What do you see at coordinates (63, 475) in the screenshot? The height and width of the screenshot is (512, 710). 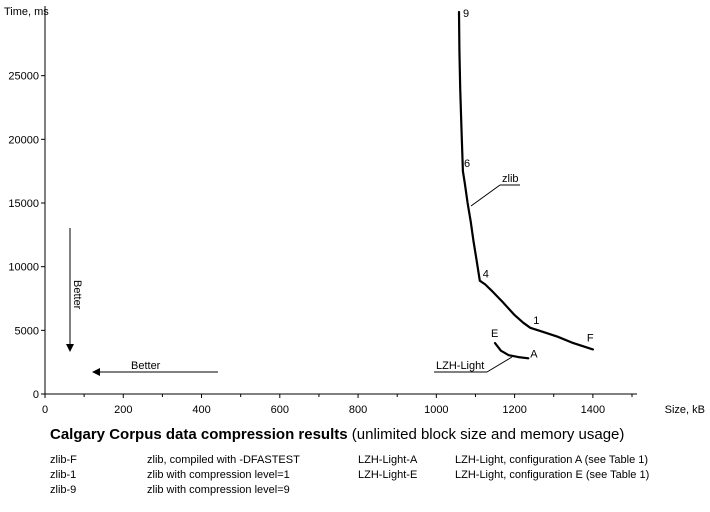 I see `legend-key-zlib-1: zlib-1` at bounding box center [63, 475].